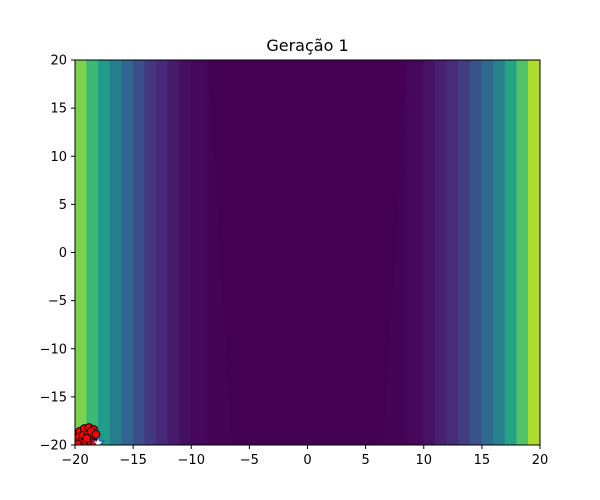 This screenshot has height=500, width=600. Describe the element at coordinates (57, 254) in the screenshot. I see `y-axis: 20 15 10 5 0 −5 −10 −15 −20` at that location.